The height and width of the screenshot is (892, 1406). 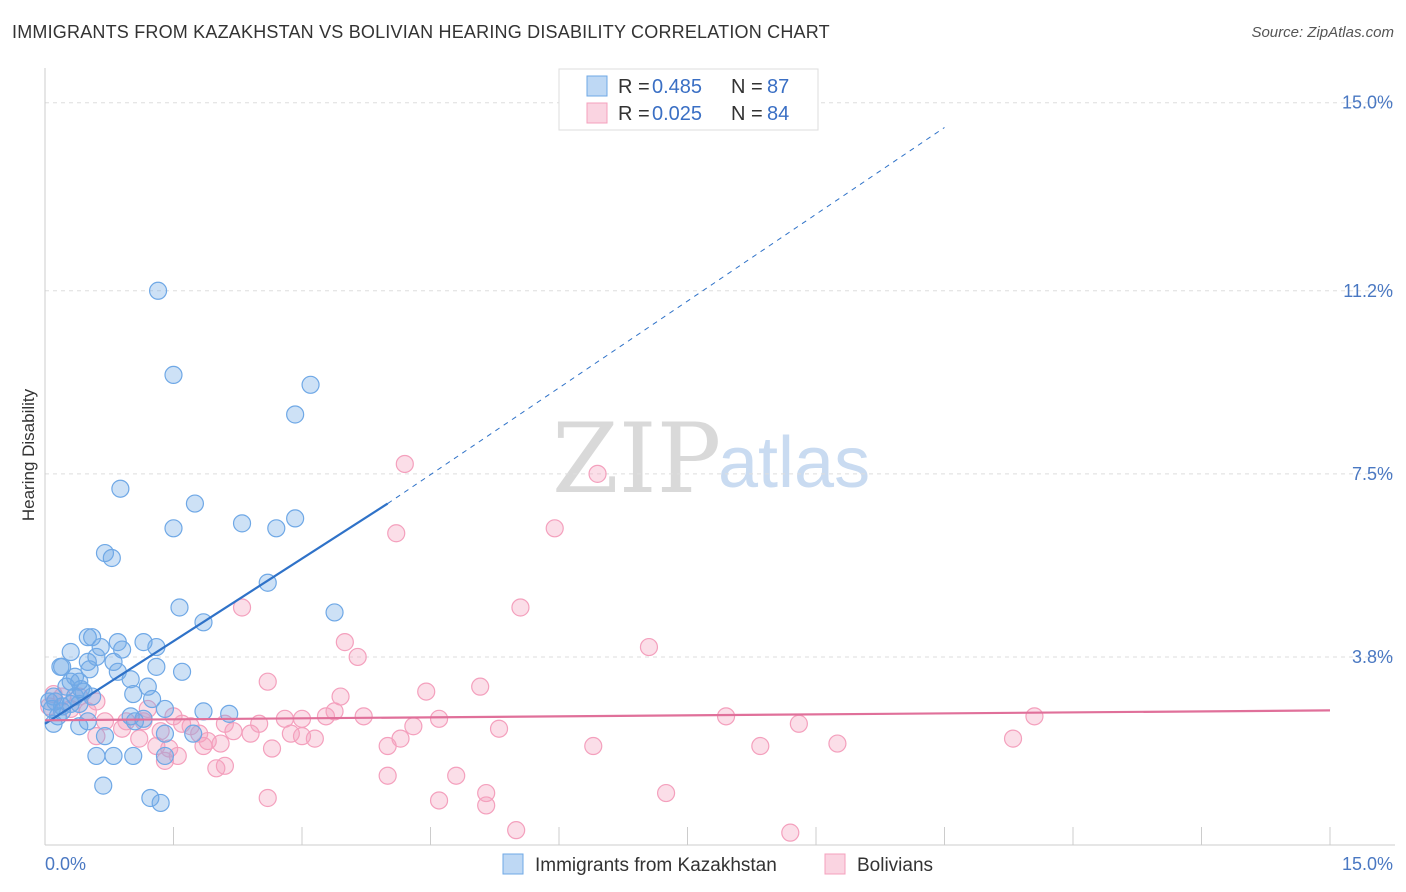 What do you see at coordinates (1367, 380) in the screenshot?
I see `y-tick-labels: 3.8% 7.5% 11.2% 15.0%` at bounding box center [1367, 380].